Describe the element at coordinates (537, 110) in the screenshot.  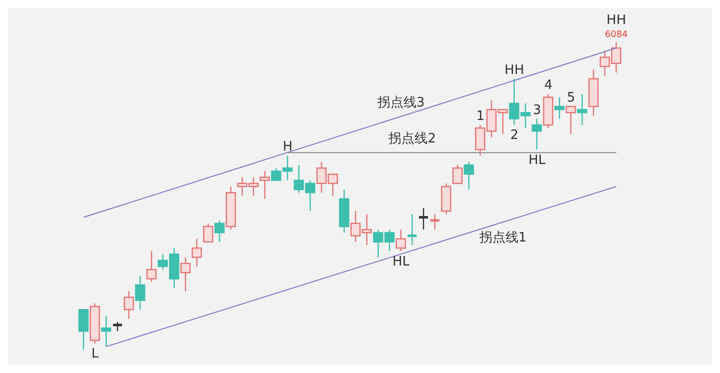
I see `annotation: 3` at that location.